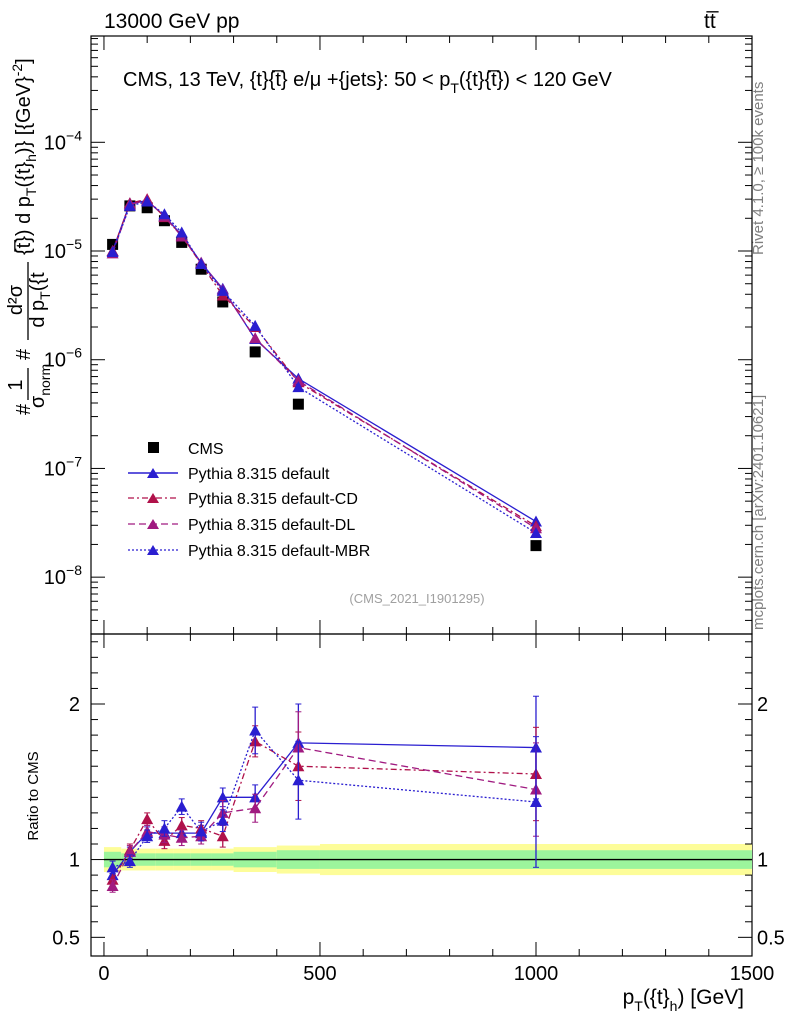  What do you see at coordinates (683, 1000) in the screenshot?
I see `x-axis-label: pT({t}h) [GeV]` at bounding box center [683, 1000].